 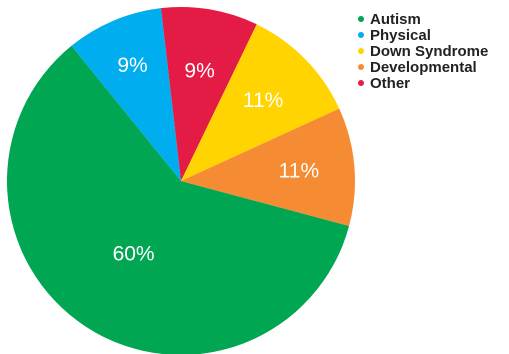 I want to click on pie-slice-developmental, so click(x=268, y=167).